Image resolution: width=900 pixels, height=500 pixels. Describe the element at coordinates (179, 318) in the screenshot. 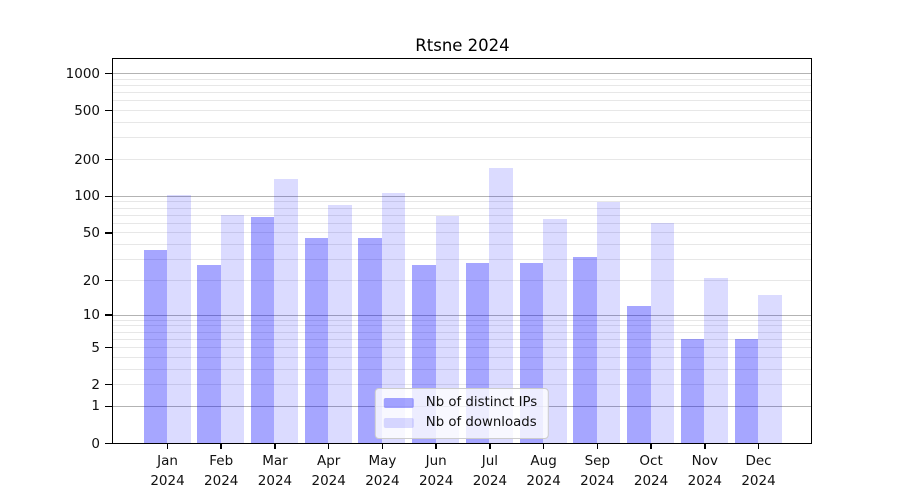

I see `bar-downloads-jan` at that location.